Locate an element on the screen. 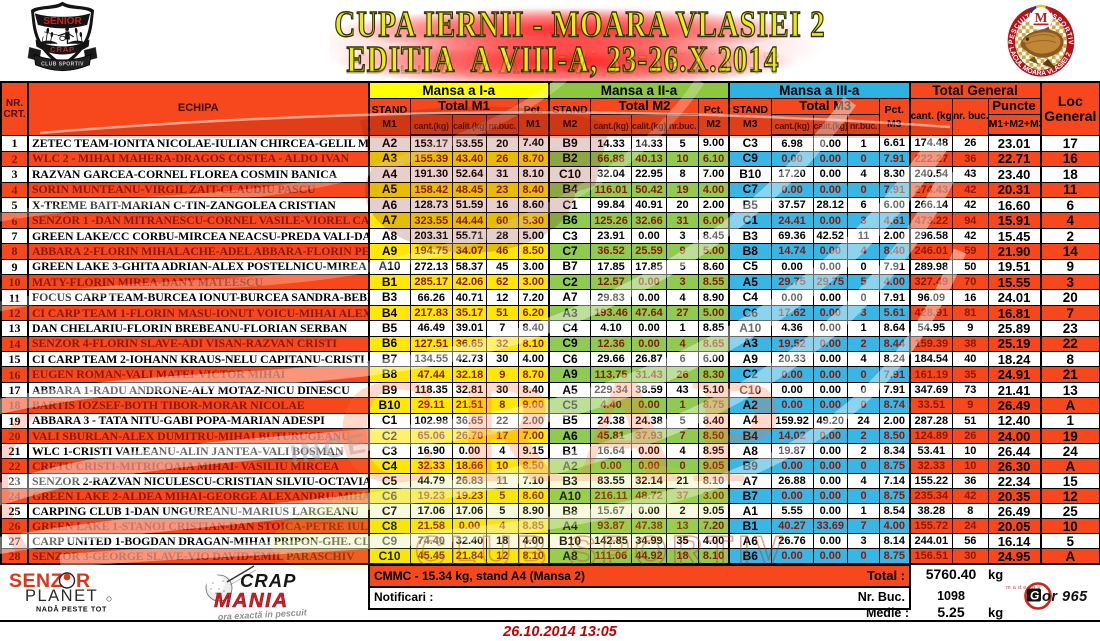  svg-text: or 965 is located at coordinates (1065, 597).